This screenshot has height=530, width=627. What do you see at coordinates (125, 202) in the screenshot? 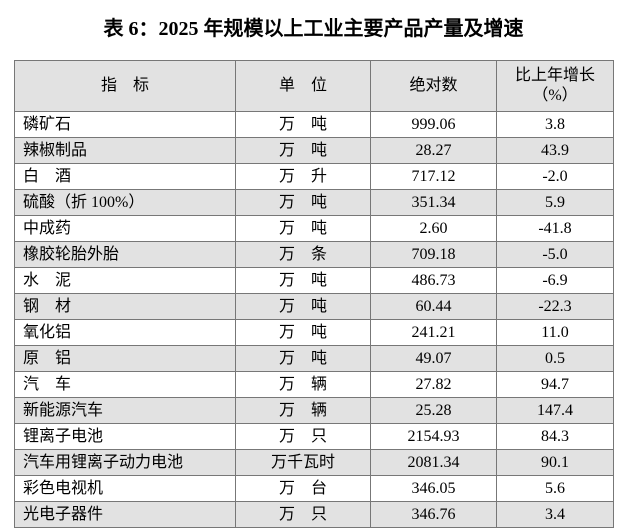
I see `table-cell: 硫酸（折 100%）` at bounding box center [125, 202].